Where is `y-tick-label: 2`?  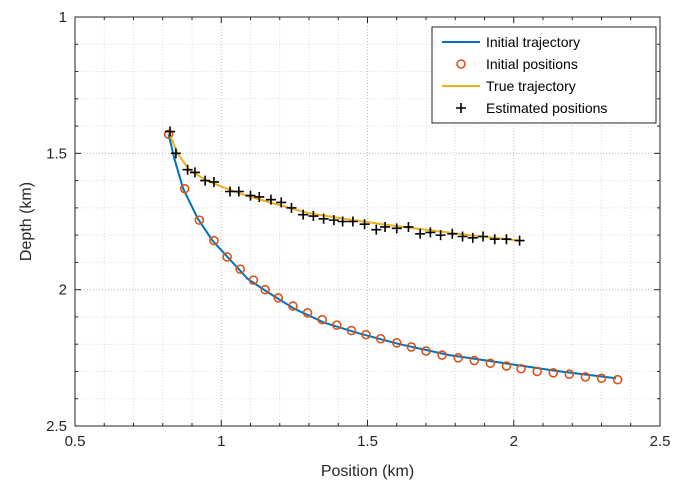 y-tick-label: 2 is located at coordinates (63, 290).